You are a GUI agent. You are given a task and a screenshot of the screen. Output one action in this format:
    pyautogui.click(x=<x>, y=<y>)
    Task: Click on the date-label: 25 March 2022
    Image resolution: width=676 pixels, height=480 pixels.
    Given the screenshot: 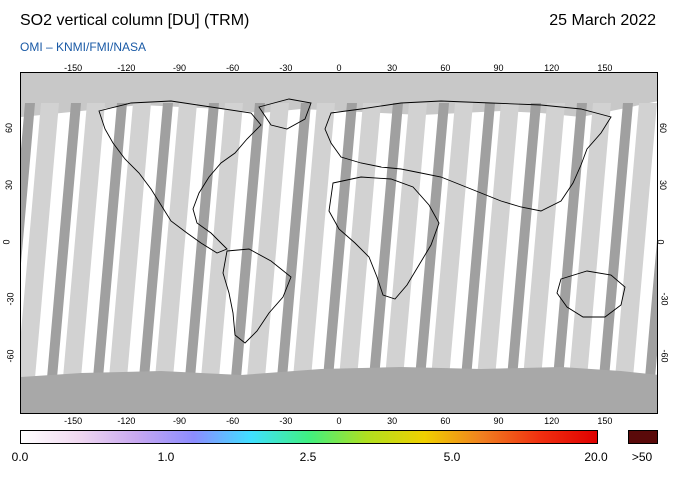 What is the action you would take?
    pyautogui.click(x=602, y=20)
    